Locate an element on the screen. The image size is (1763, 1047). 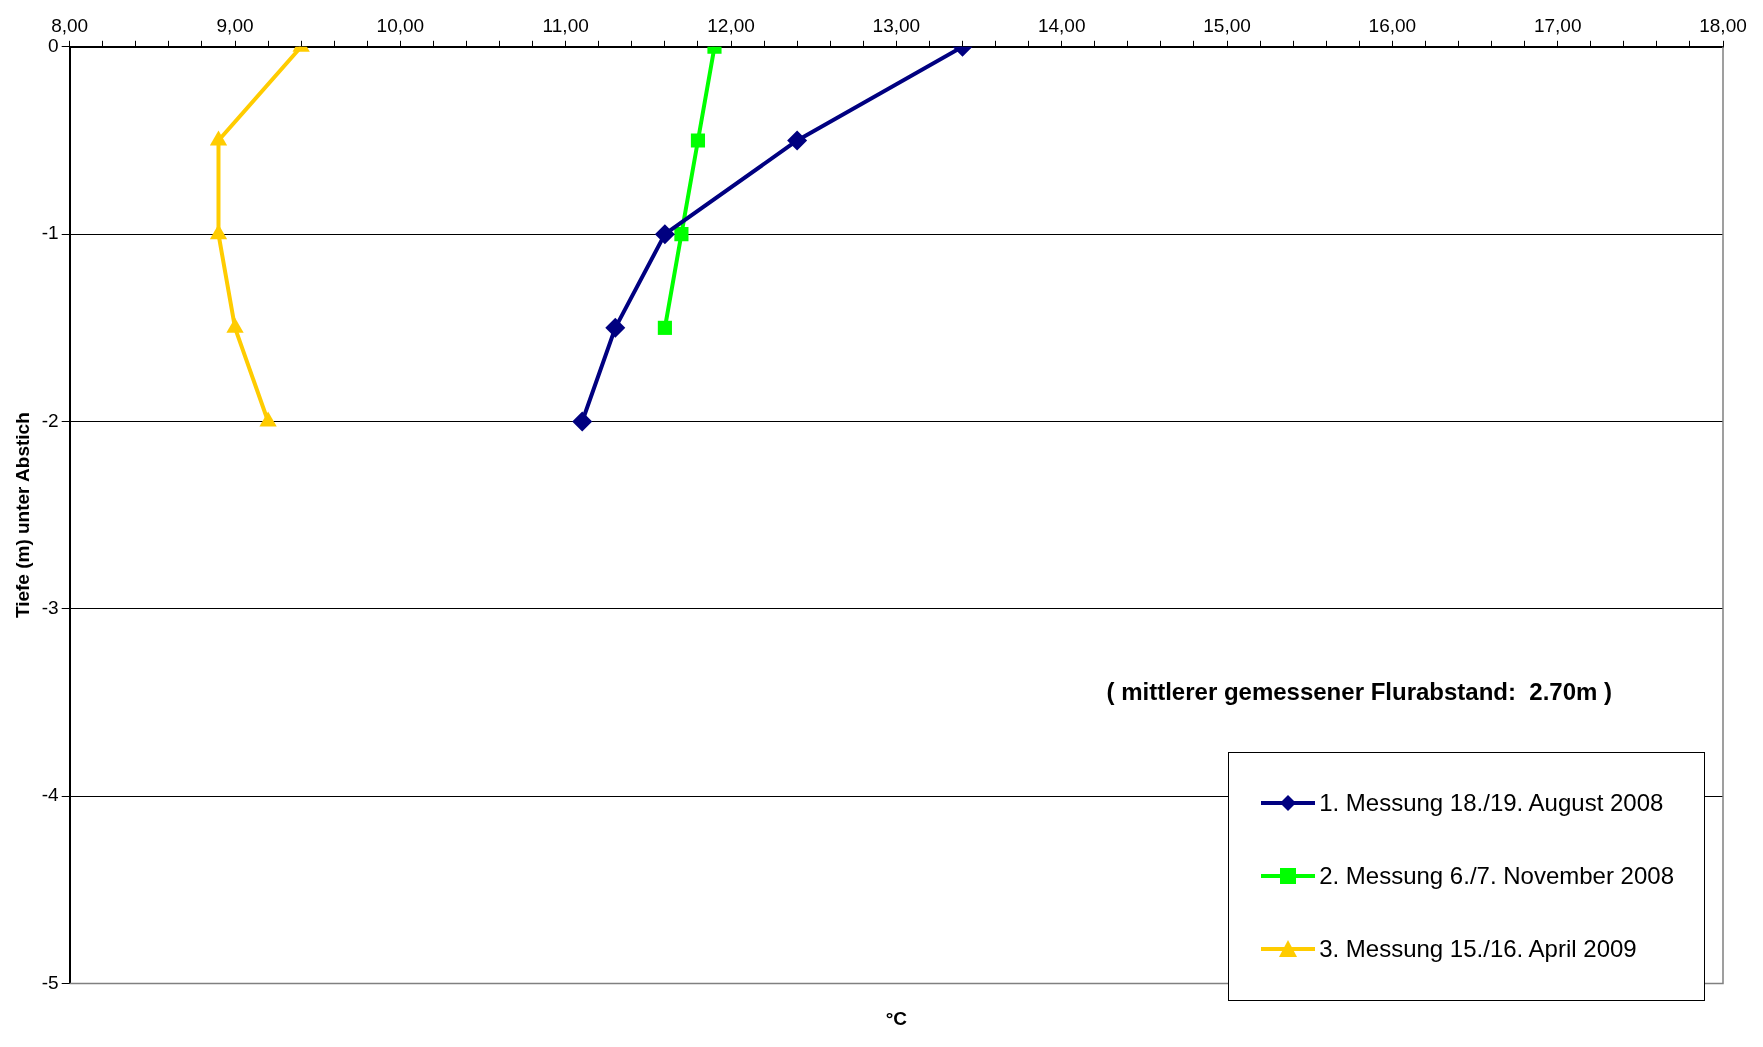
y-axis-title: Tiefe (m) unter Abstich is located at coordinates (22, 515).